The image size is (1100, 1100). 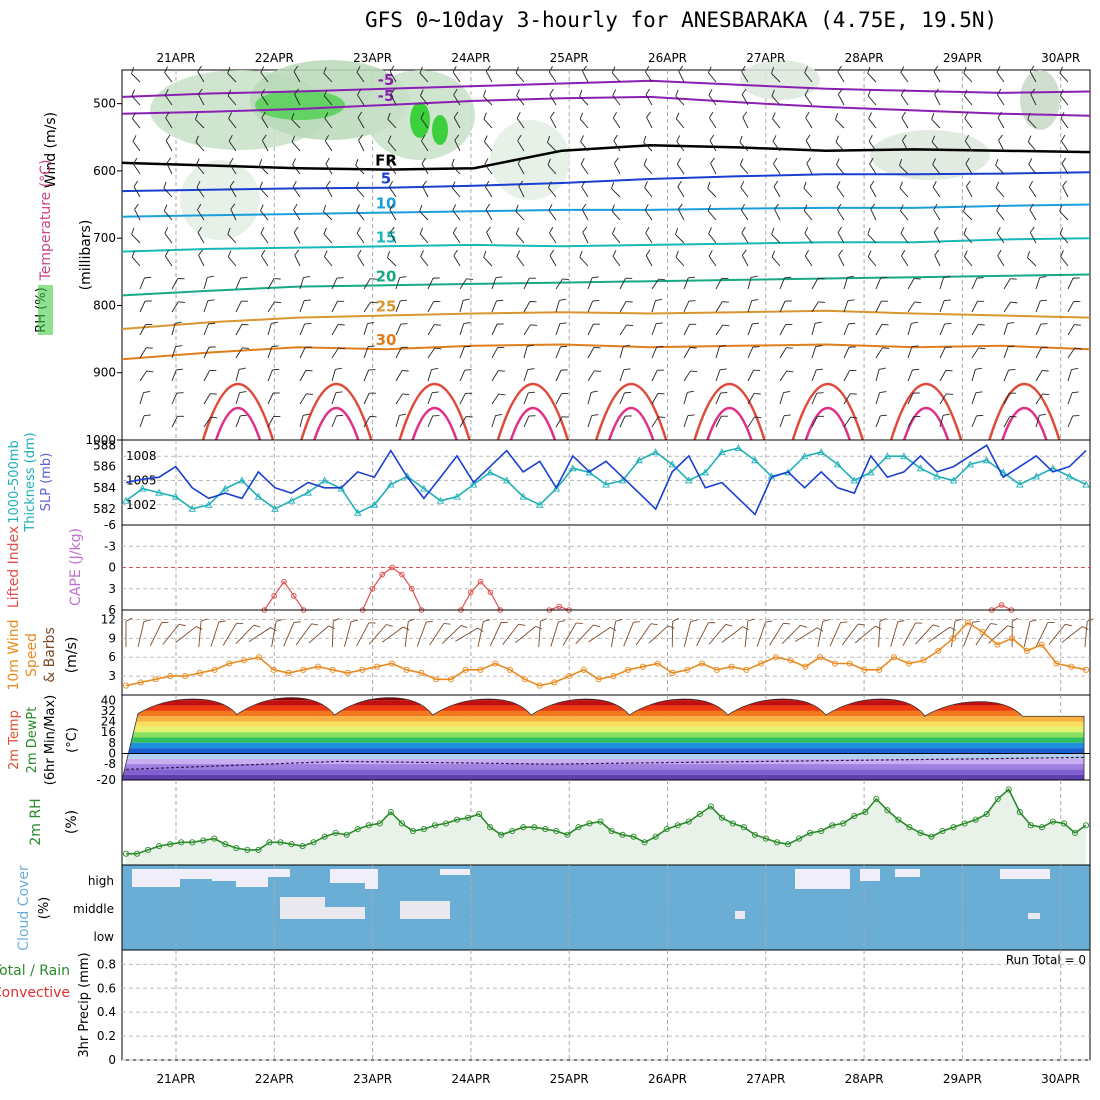 I want to click on high-cloud-gap, so click(x=870, y=875).